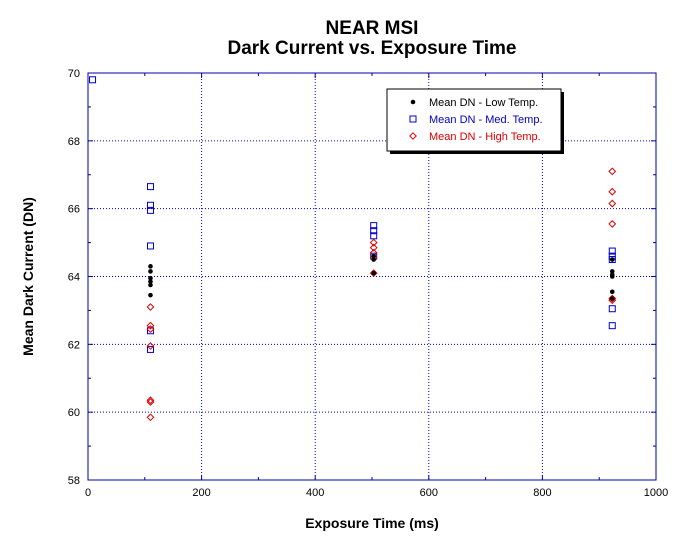  What do you see at coordinates (413, 102) in the screenshot?
I see `legend-low-temp-marker` at bounding box center [413, 102].